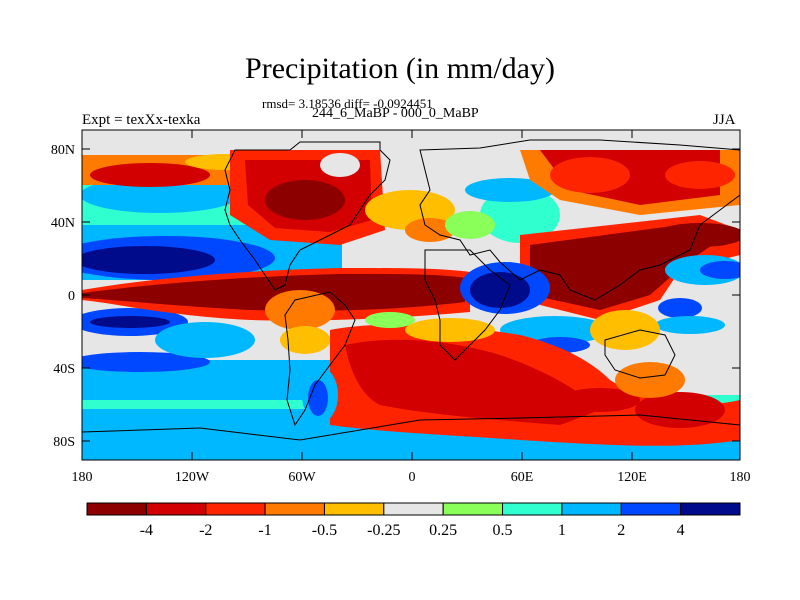 This screenshot has width=800, height=600. I want to click on y-tick-label: 40S, so click(64, 369).